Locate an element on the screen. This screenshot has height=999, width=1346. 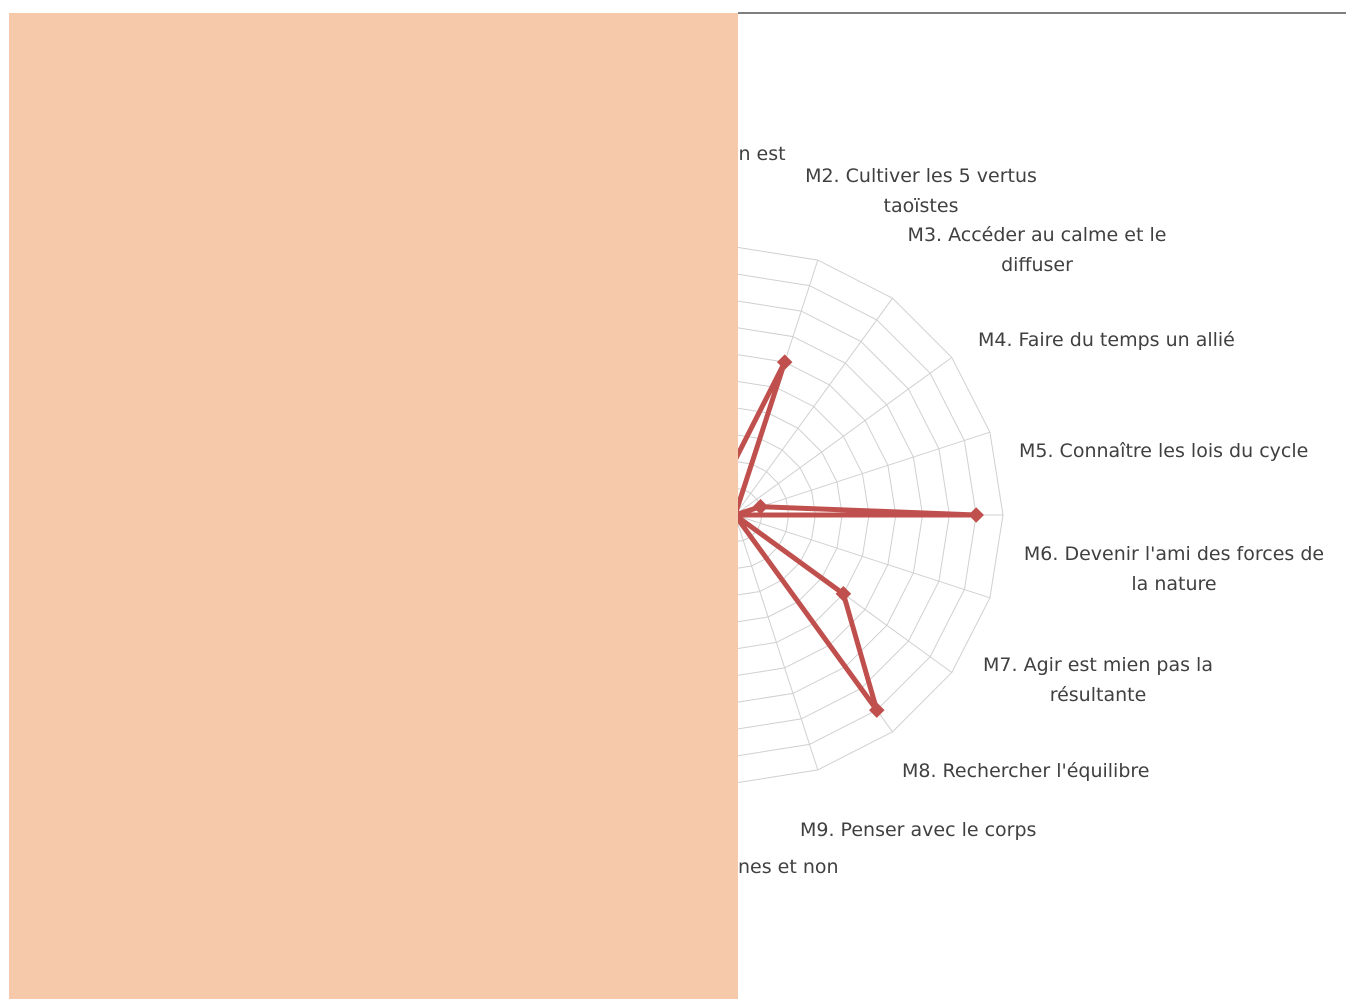
axis-label-line: M6. Devenir l'ami des forces de is located at coordinates (1174, 554).